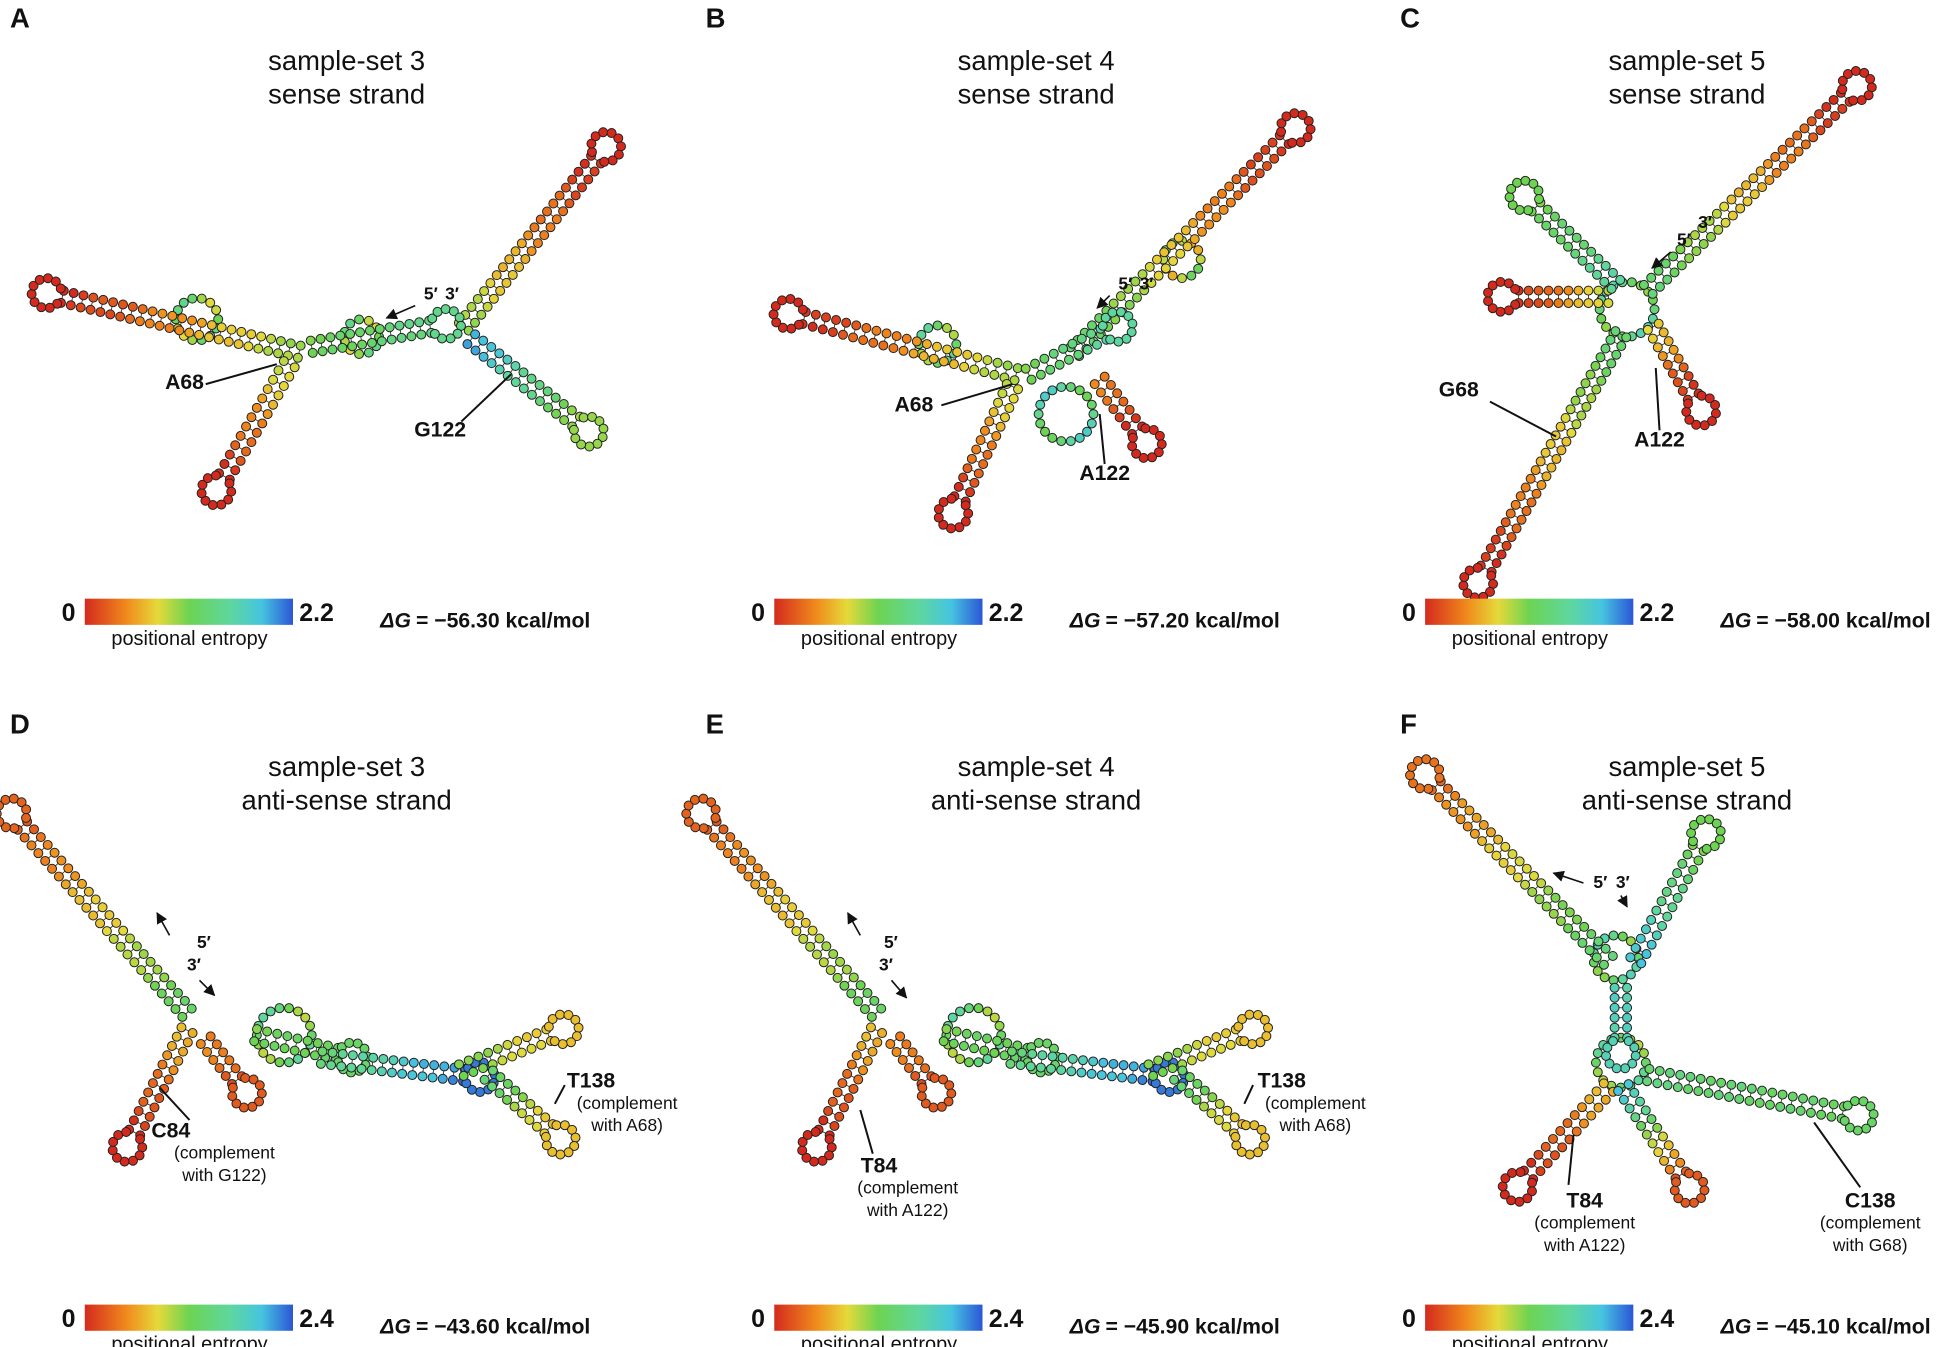 The width and height of the screenshot is (1955, 1347). I want to click on panel-title: sample-set 3, so click(346, 766).